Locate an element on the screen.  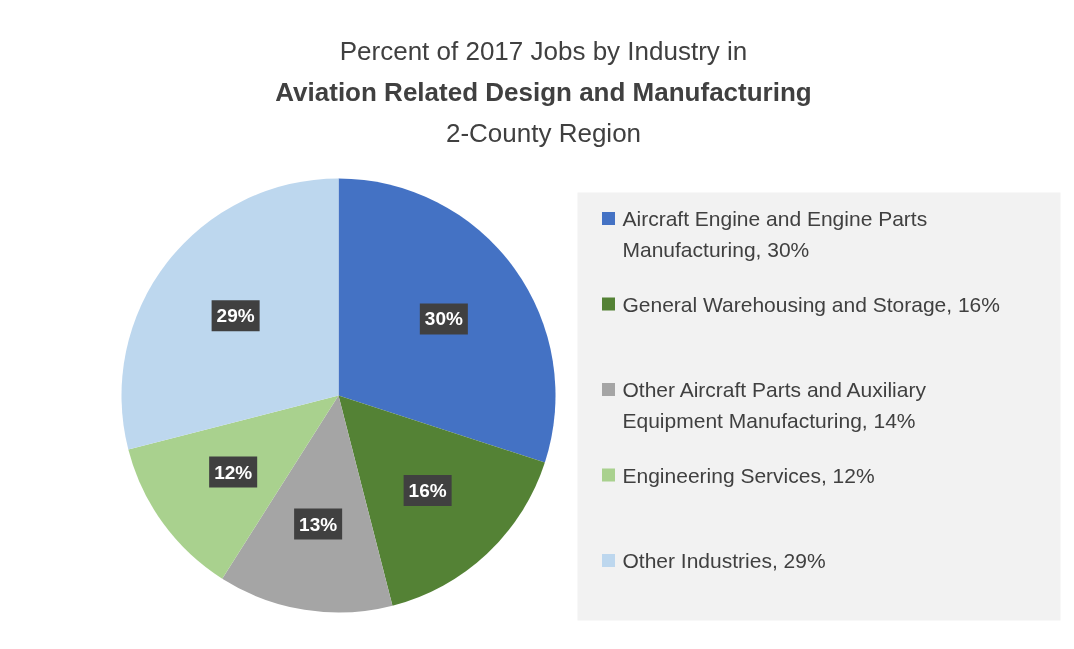
legend-label: General Warehousing and Storage, 16% is located at coordinates (811, 304).